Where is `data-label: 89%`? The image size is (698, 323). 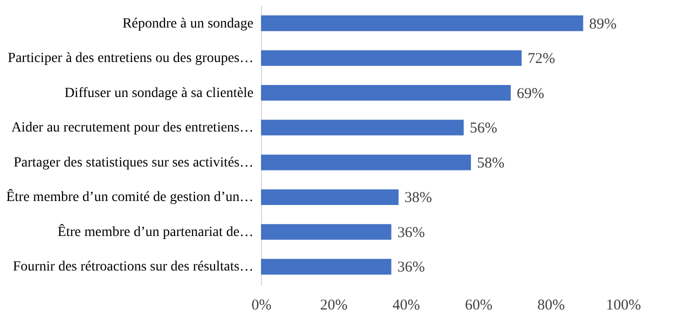 data-label: 89% is located at coordinates (603, 24).